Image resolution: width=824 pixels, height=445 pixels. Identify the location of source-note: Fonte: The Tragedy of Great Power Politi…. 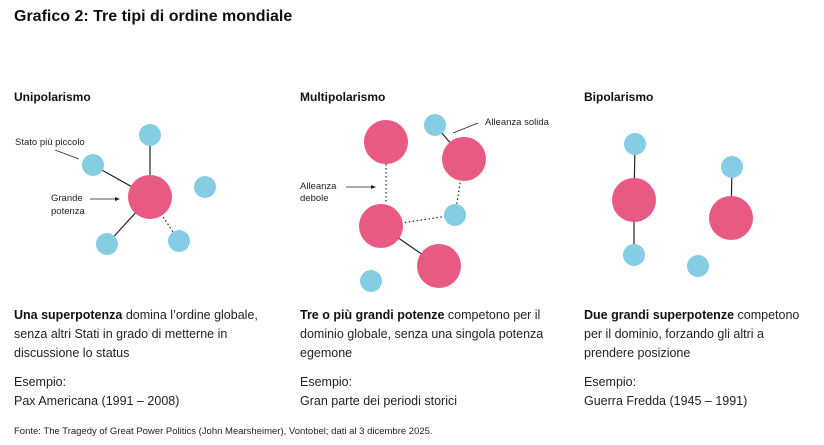
(223, 431).